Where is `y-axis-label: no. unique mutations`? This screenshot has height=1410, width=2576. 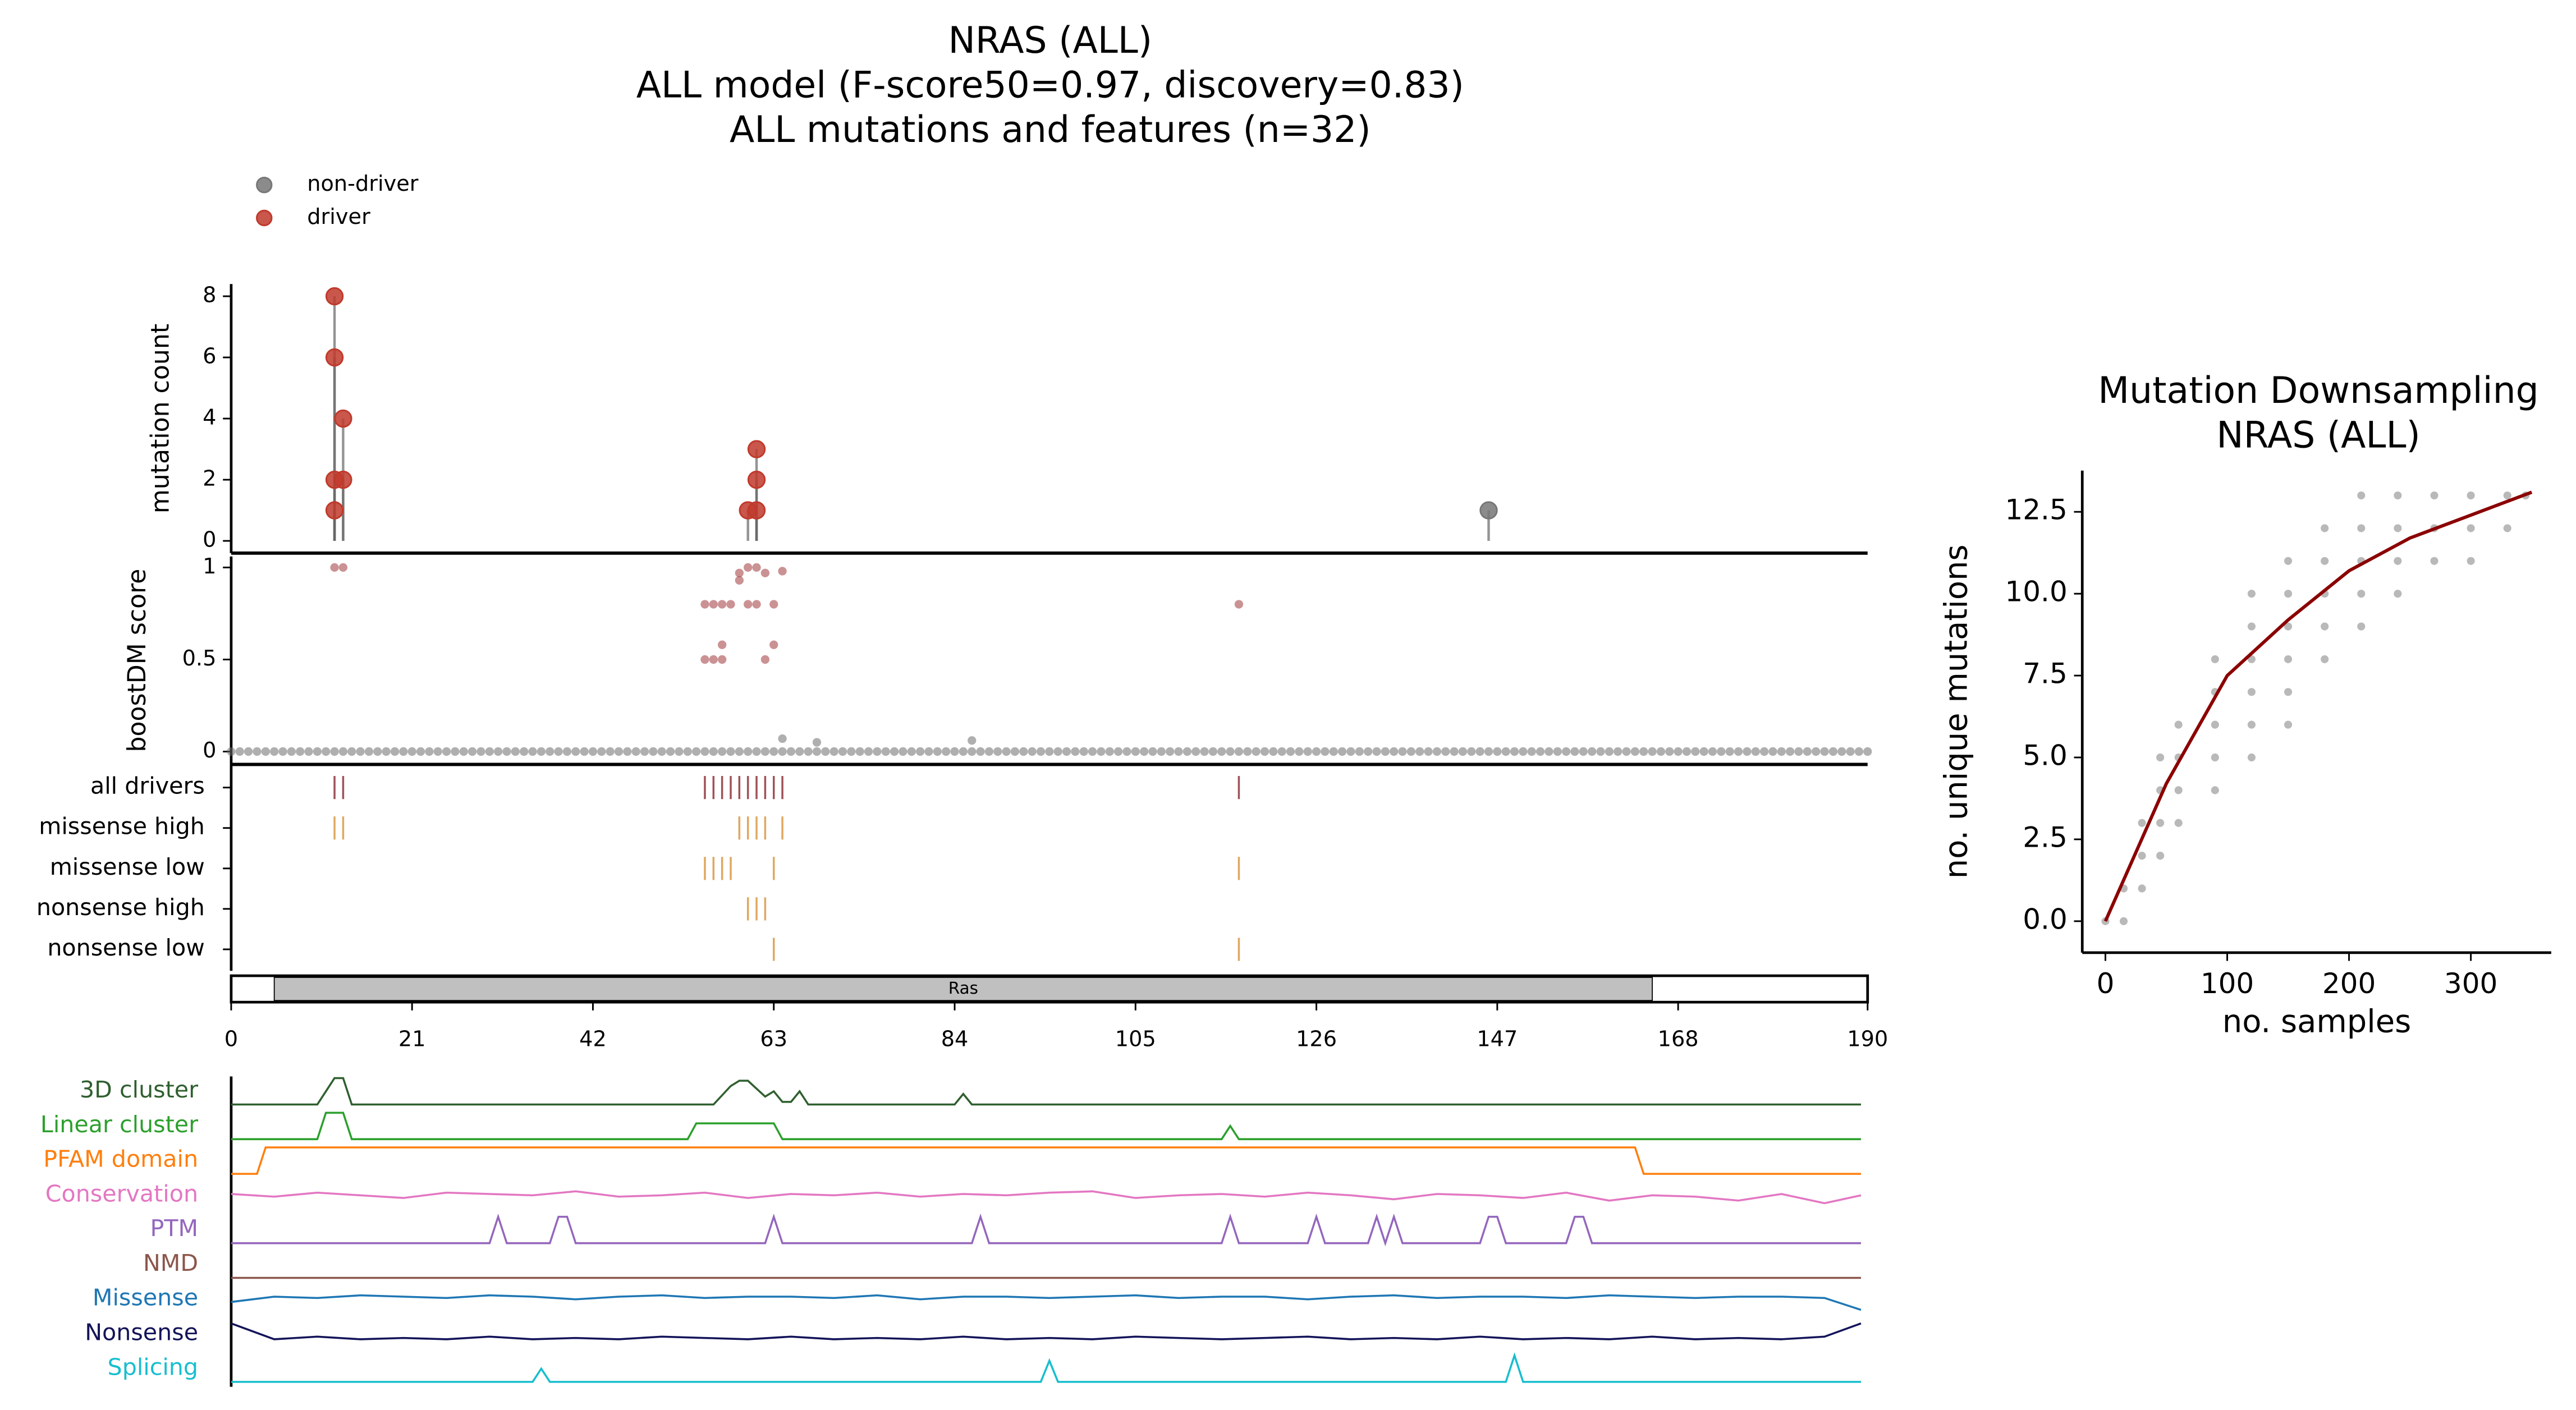 y-axis-label: no. unique mutations is located at coordinates (1956, 711).